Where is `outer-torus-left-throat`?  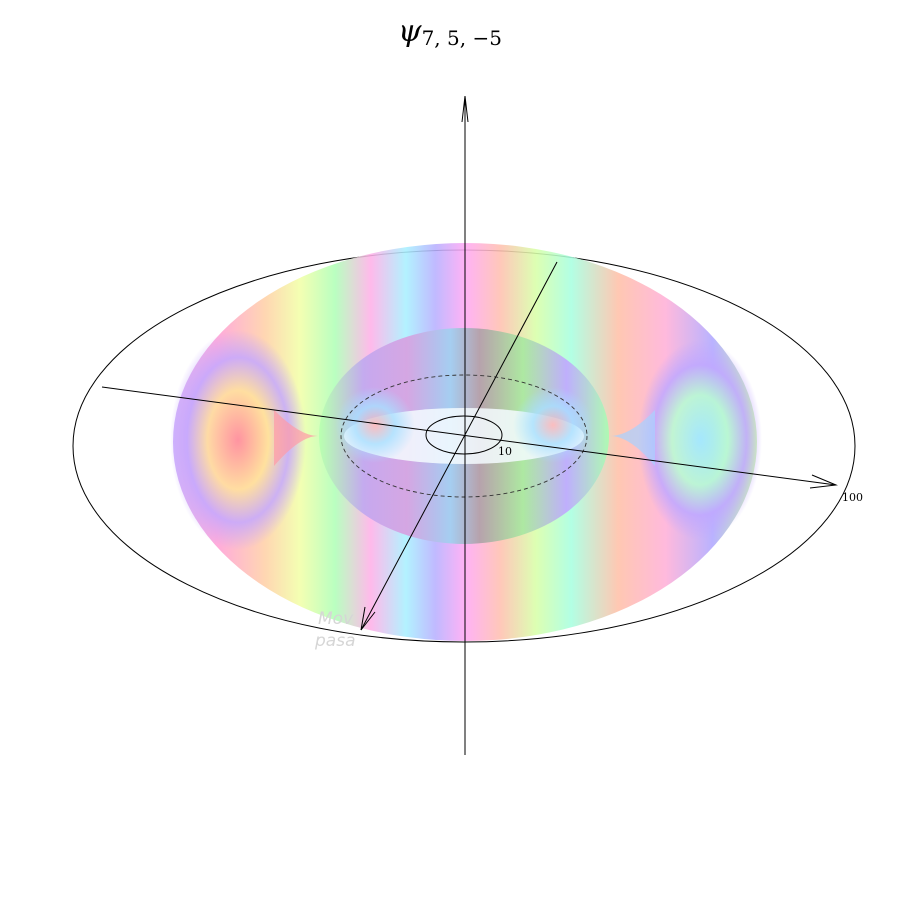 outer-torus-left-throat is located at coordinates (296, 438).